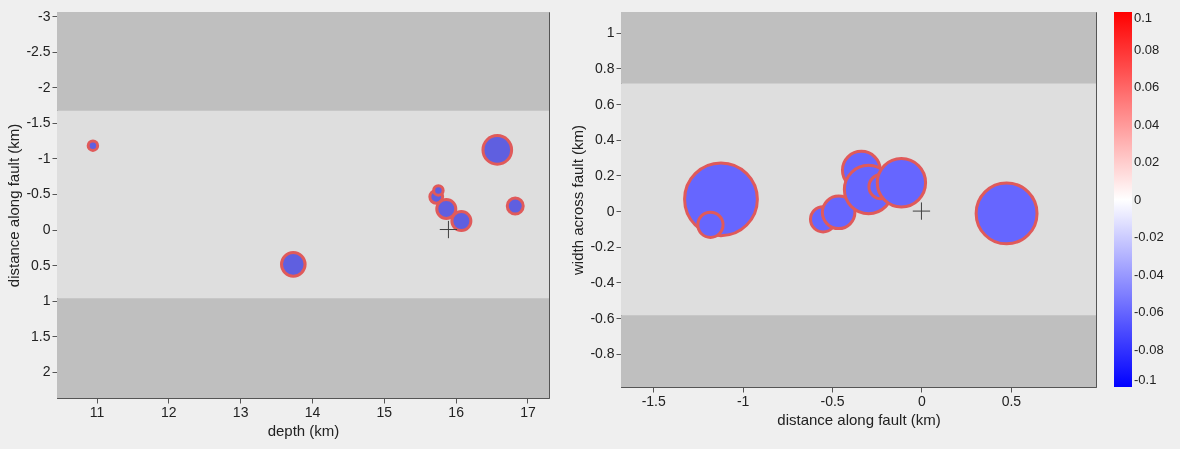 Image resolution: width=1180 pixels, height=449 pixels. Describe the element at coordinates (1149, 311) in the screenshot. I see `color-bar-label: -0.06` at that location.